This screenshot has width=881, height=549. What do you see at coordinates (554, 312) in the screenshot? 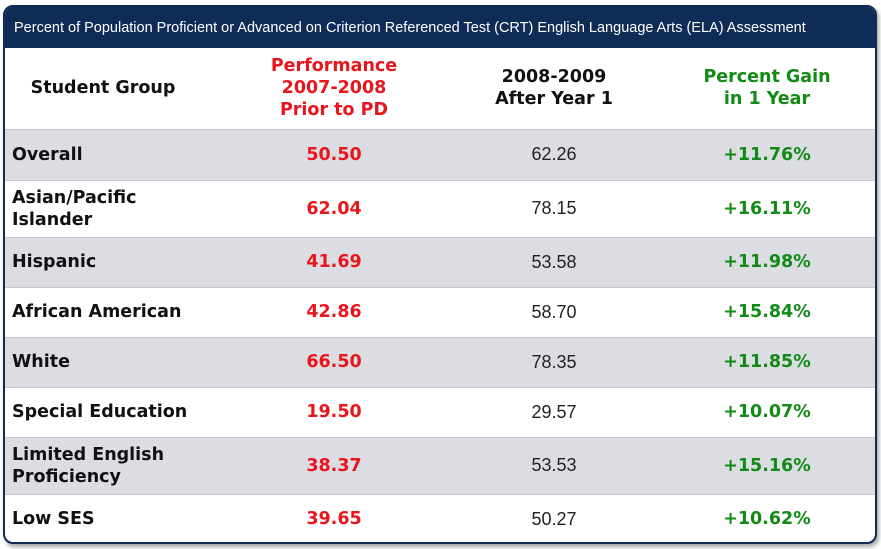
I see `cell-after-year-1: 58.70` at bounding box center [554, 312].